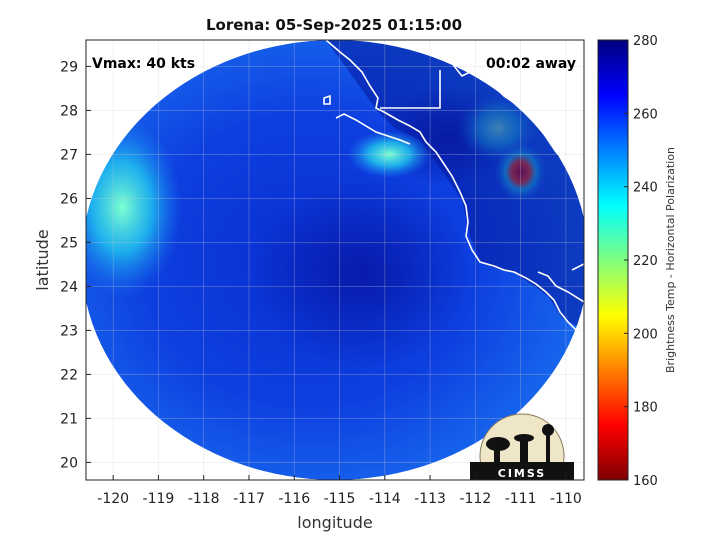 The height and width of the screenshot is (540, 720). I want to click on y-tick-label: 25, so click(69, 243).